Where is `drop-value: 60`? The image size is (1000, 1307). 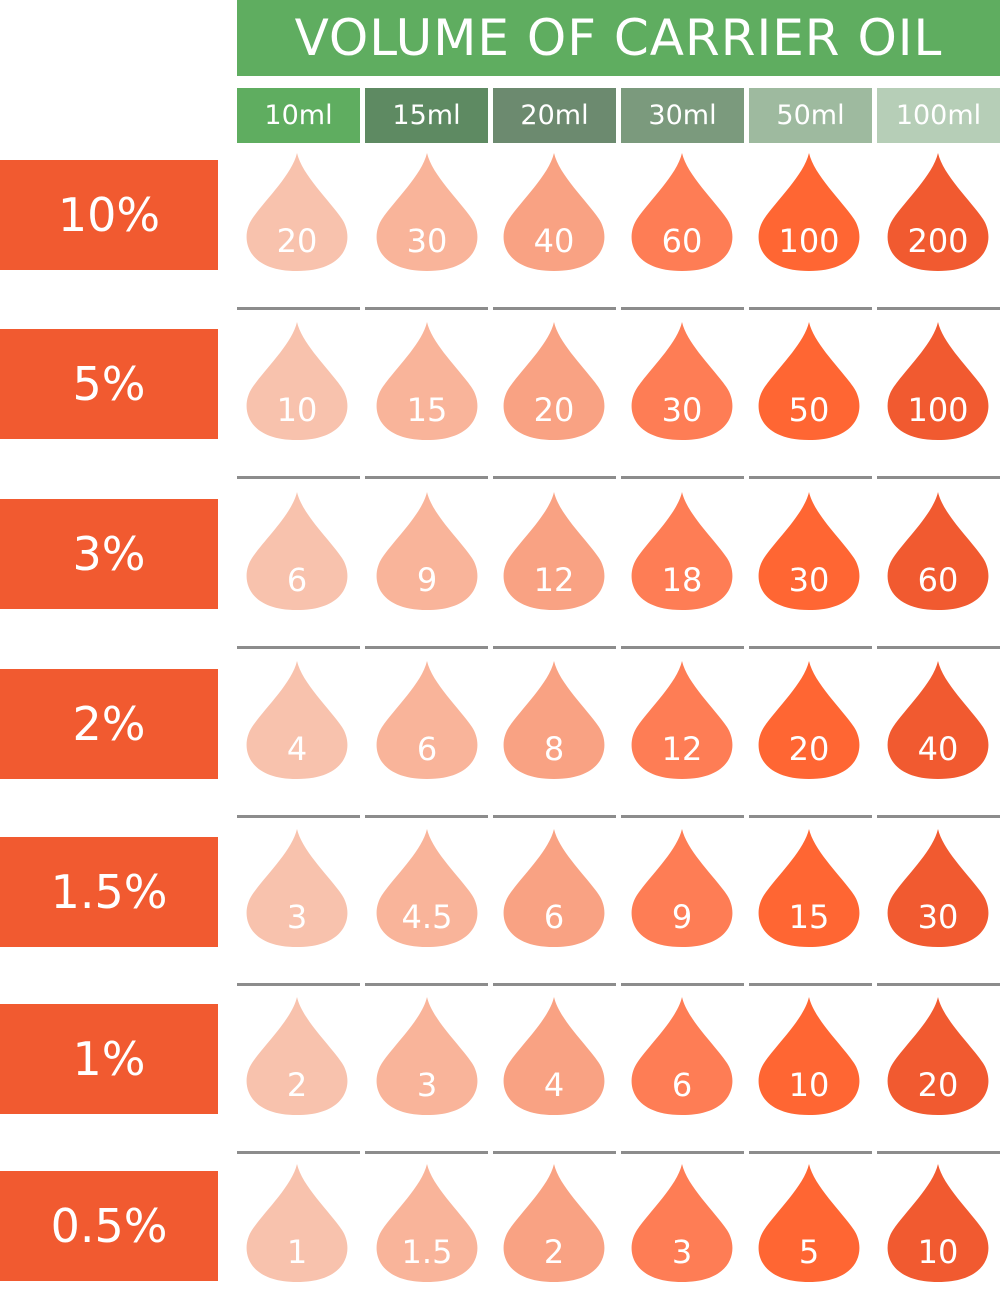 drop-value: 60 is located at coordinates (938, 580).